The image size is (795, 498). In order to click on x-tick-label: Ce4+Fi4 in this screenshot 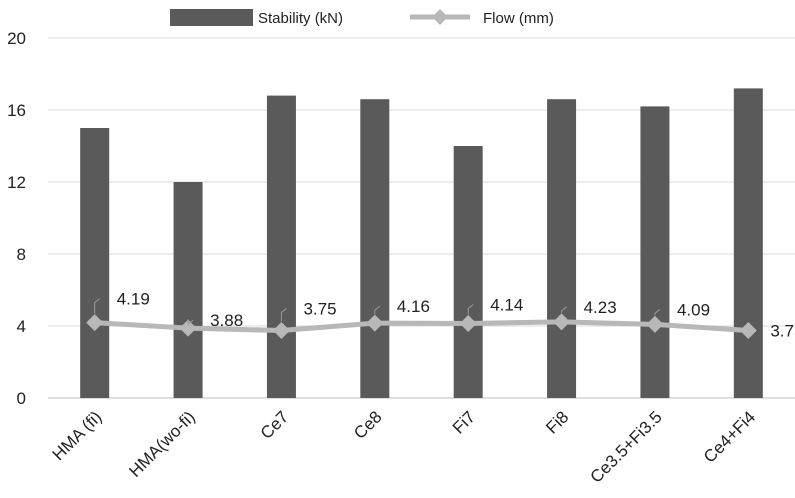, I will do `click(729, 436)`.